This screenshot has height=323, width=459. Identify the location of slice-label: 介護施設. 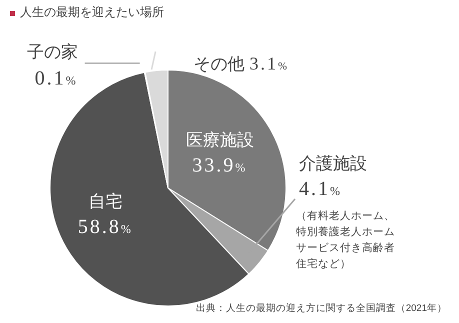
(333, 163).